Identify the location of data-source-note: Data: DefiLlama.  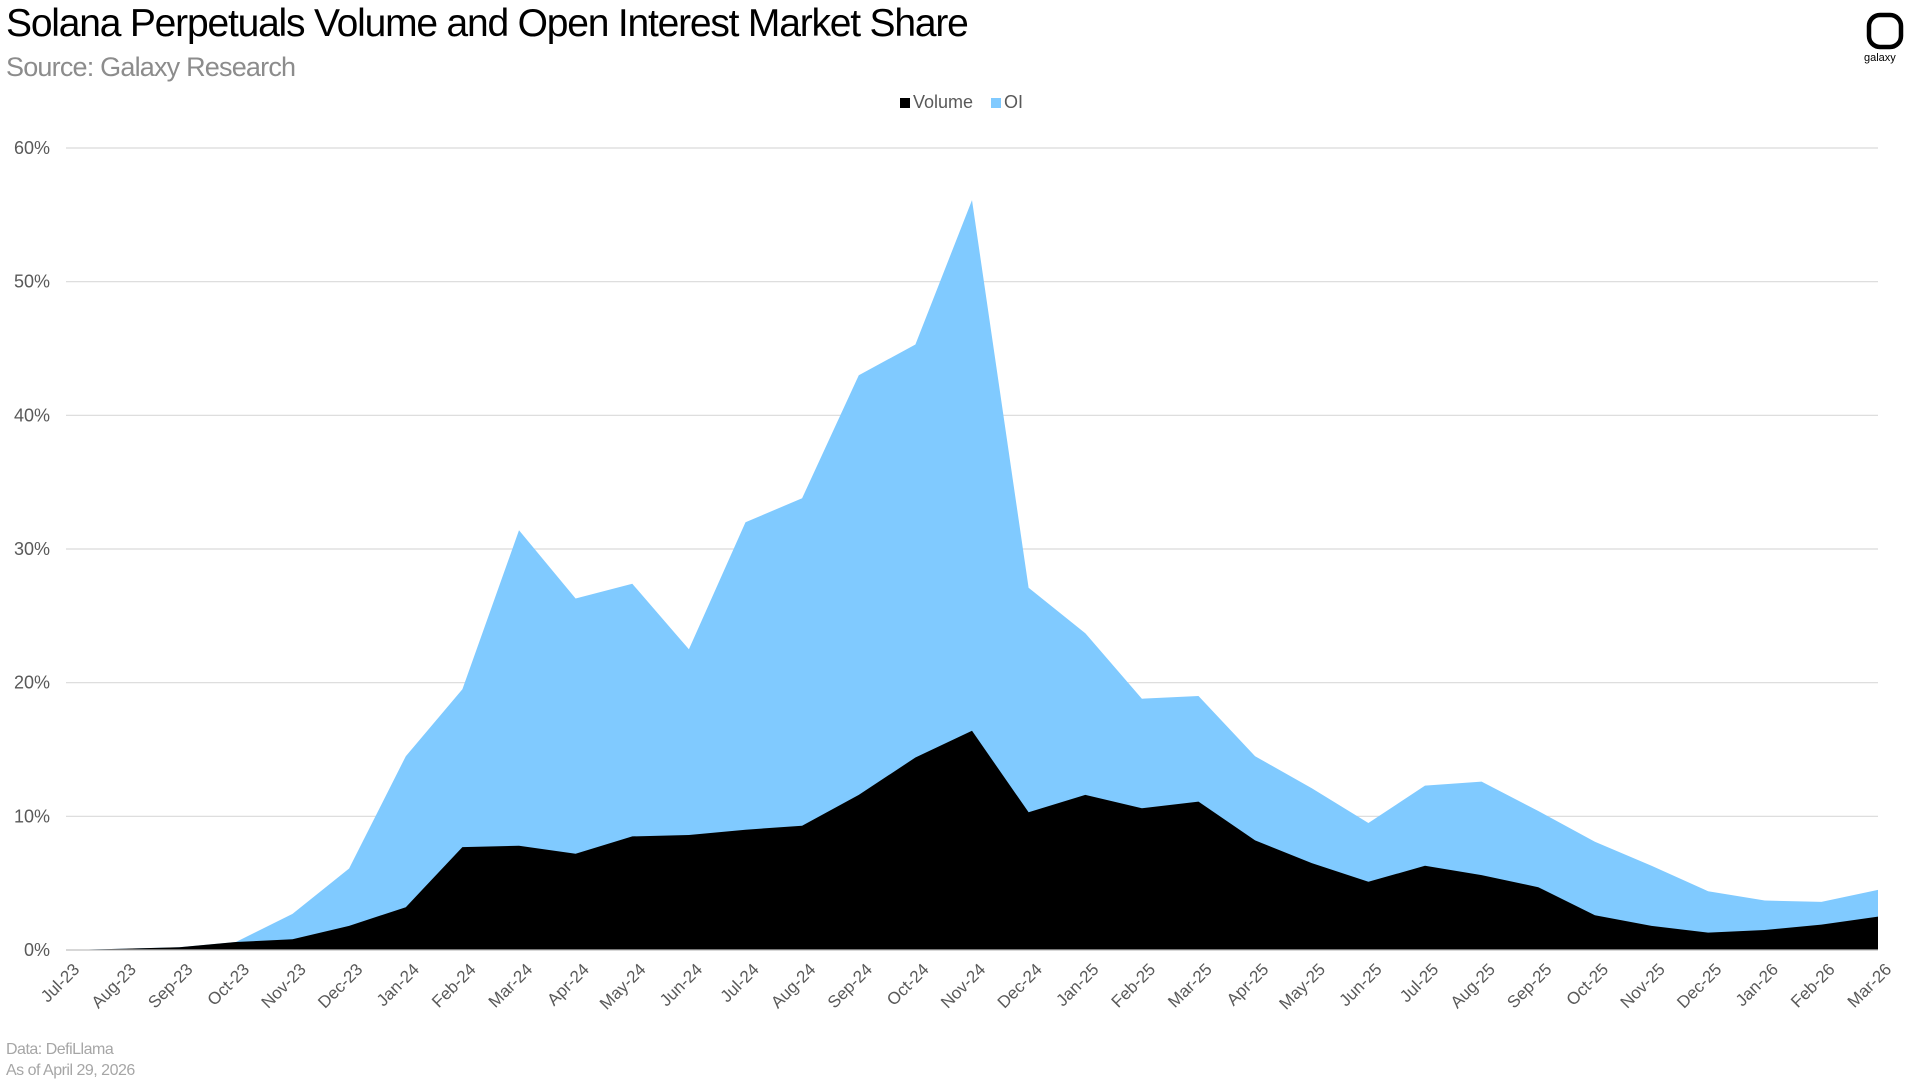
(60, 1049).